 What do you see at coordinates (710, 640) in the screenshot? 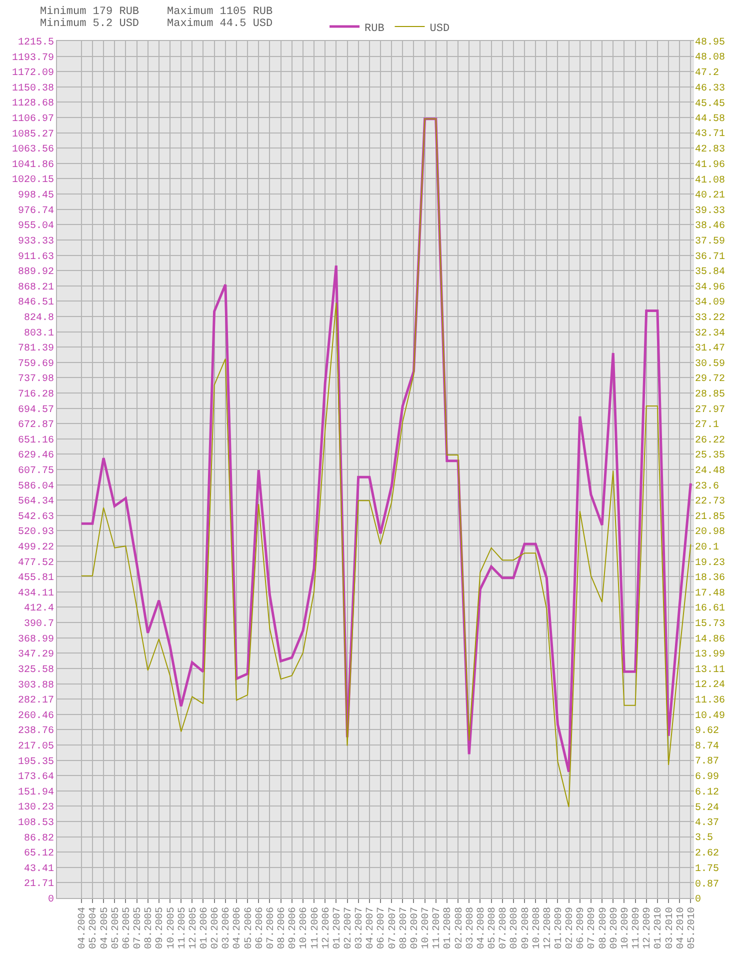
I see `y2-tick-label: 14.86` at bounding box center [710, 640].